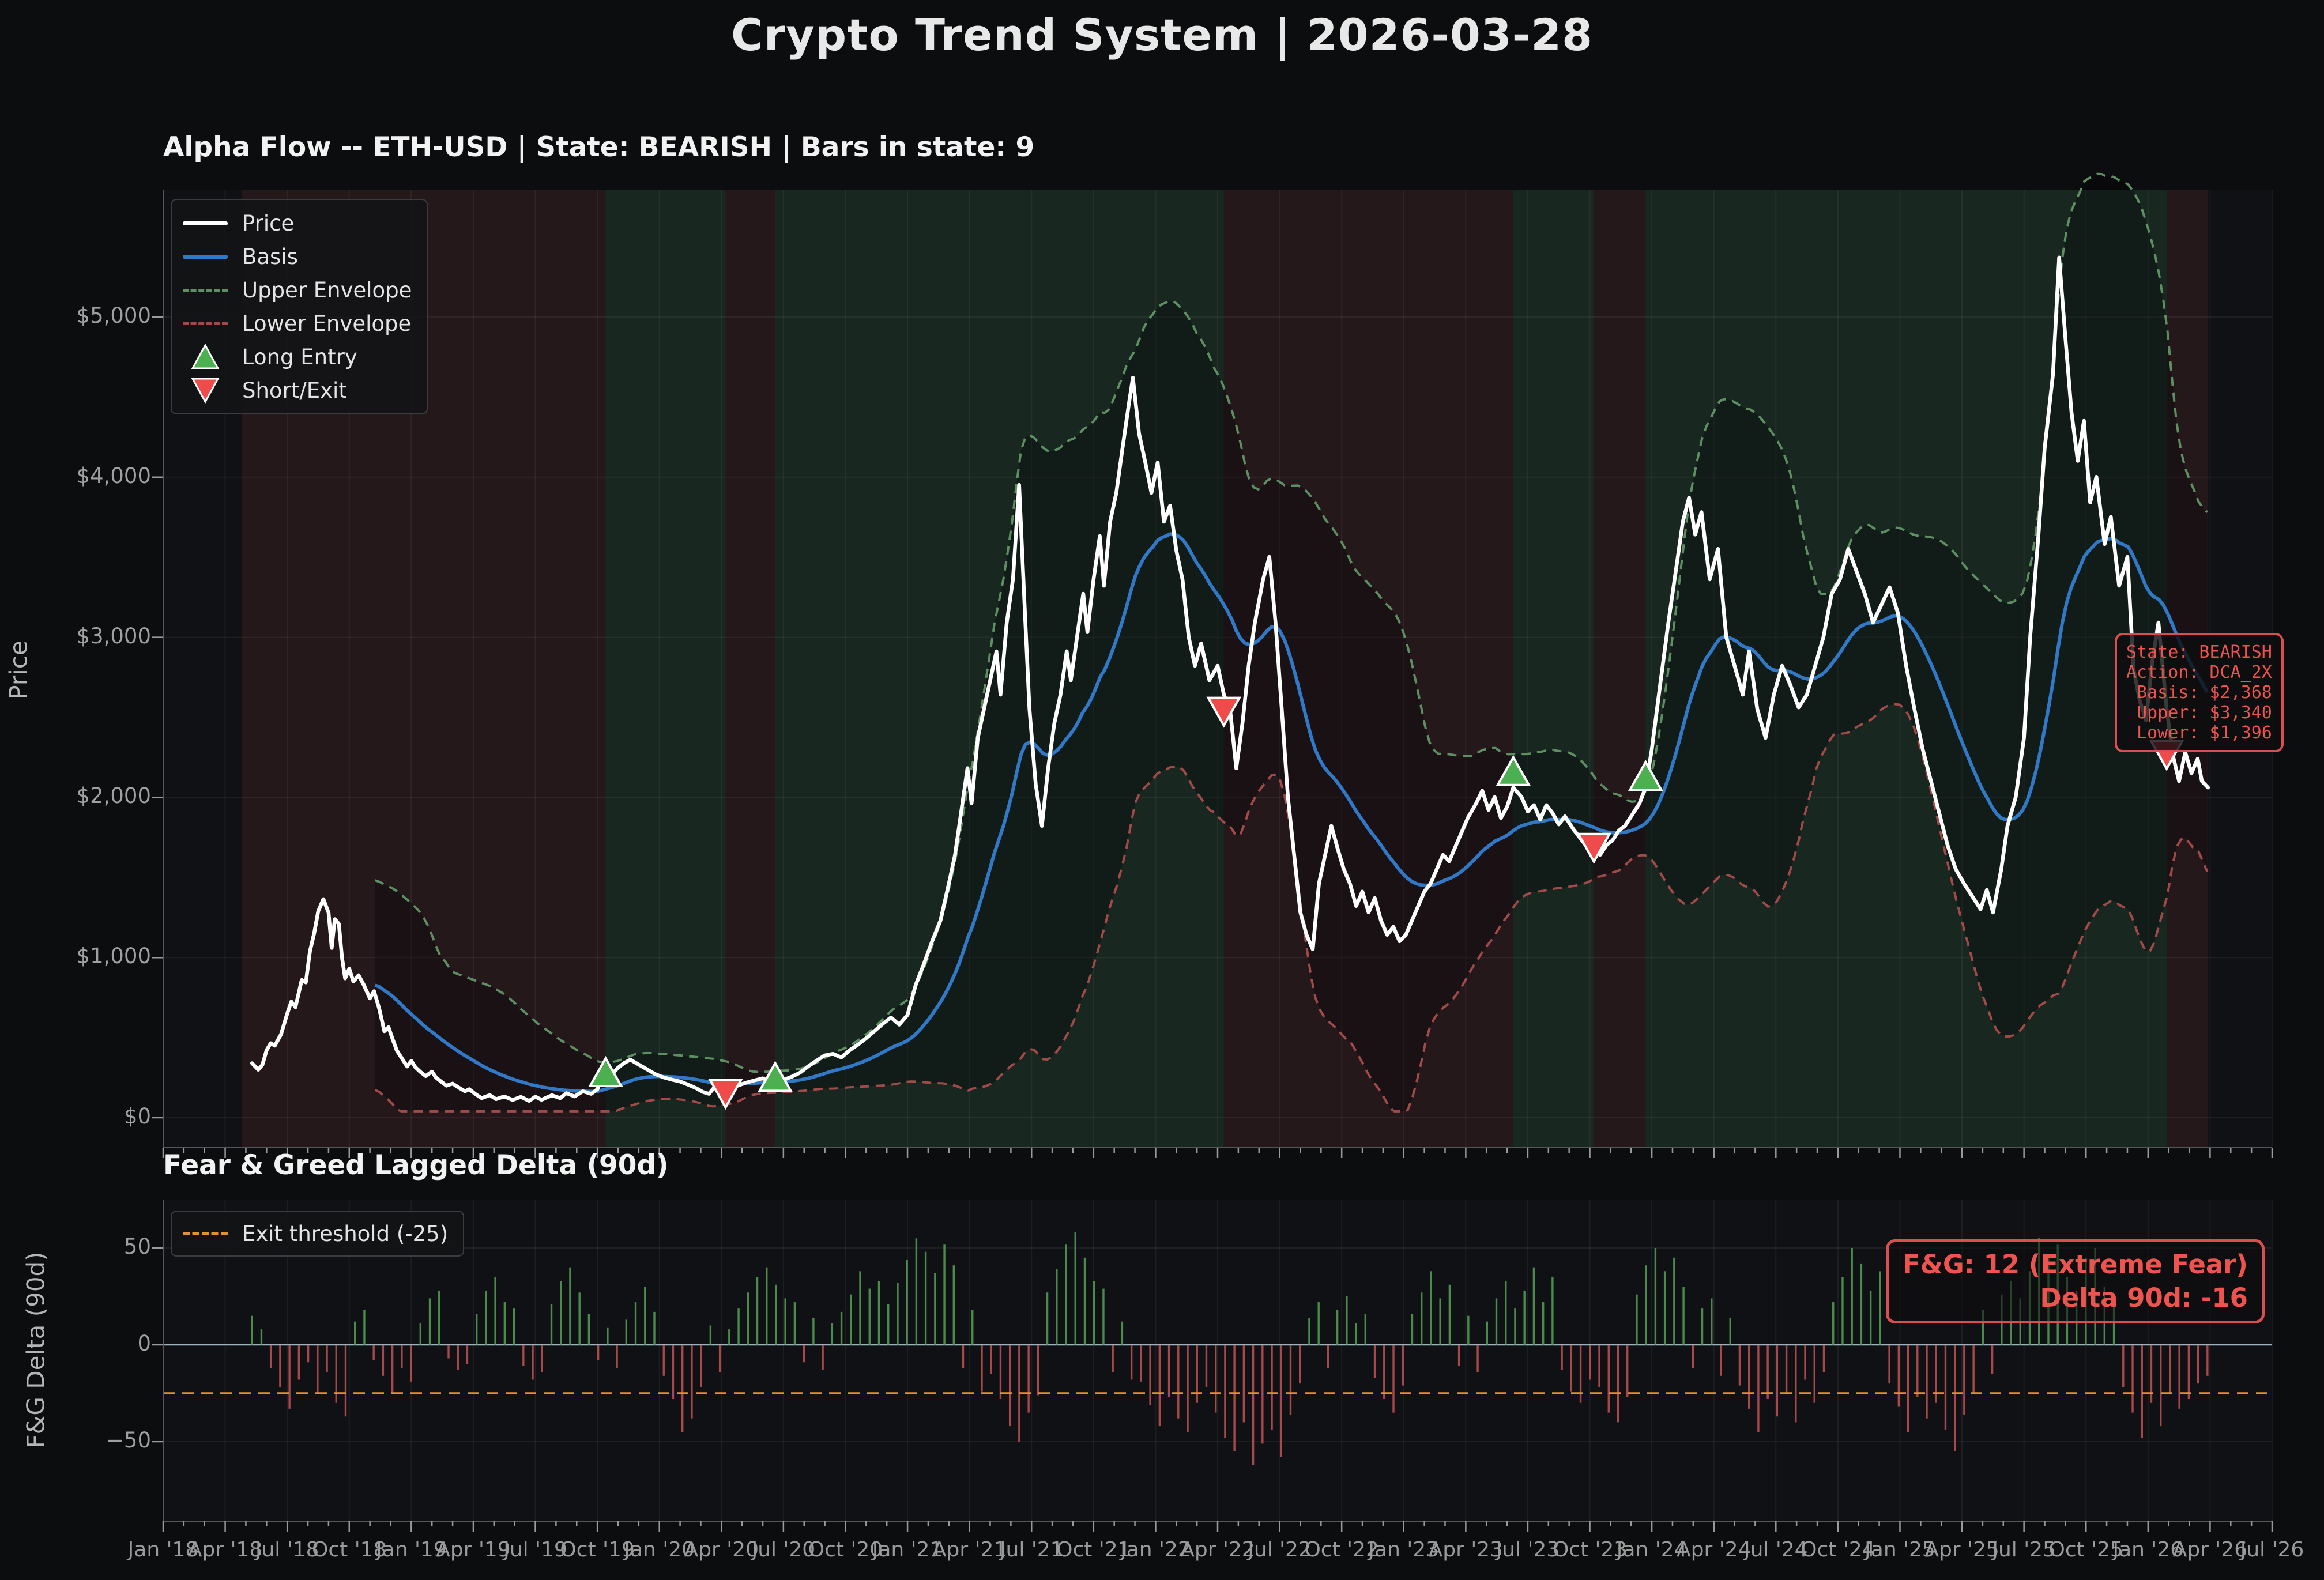 The width and height of the screenshot is (2324, 1580). I want to click on short-exit-marker, so click(1594, 848).